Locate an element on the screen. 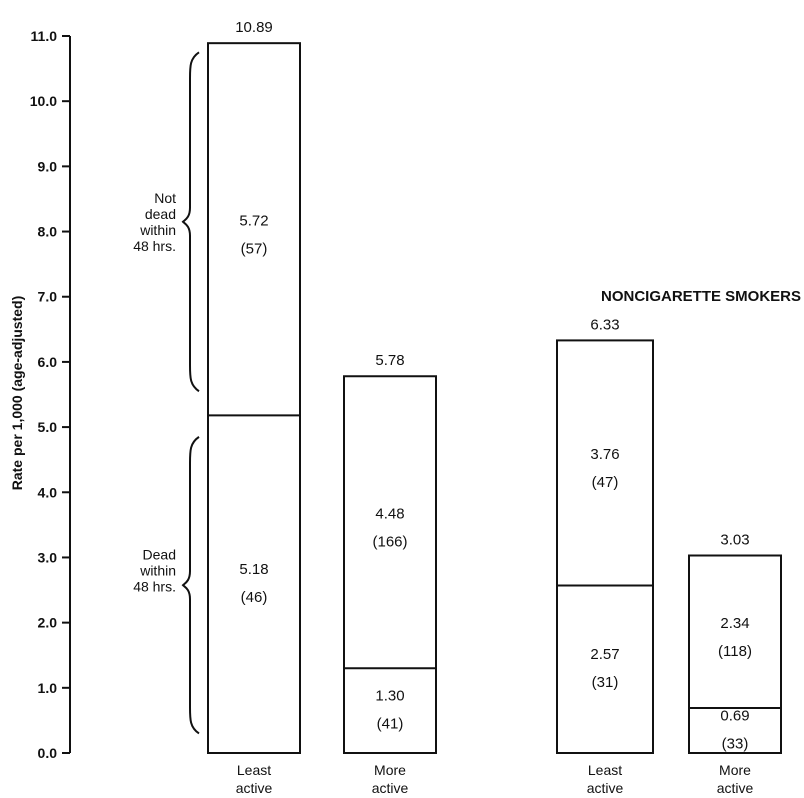 Image resolution: width=804 pixels, height=798 pixels. y-tick-label: 5.0 is located at coordinates (48, 427).